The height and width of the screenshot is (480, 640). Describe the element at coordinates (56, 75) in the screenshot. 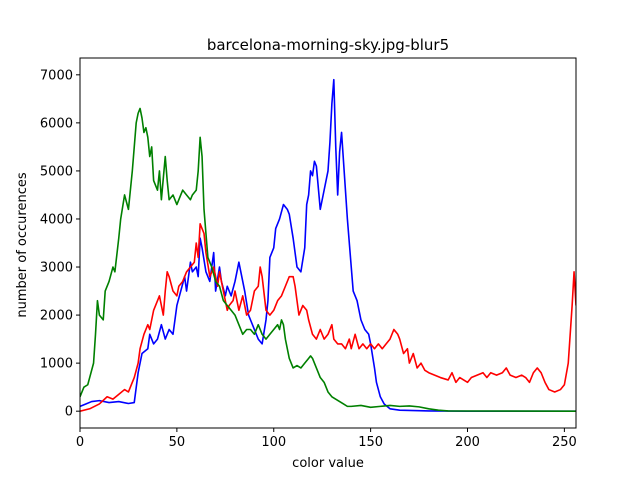

I see `y-tick-label: 7000` at that location.